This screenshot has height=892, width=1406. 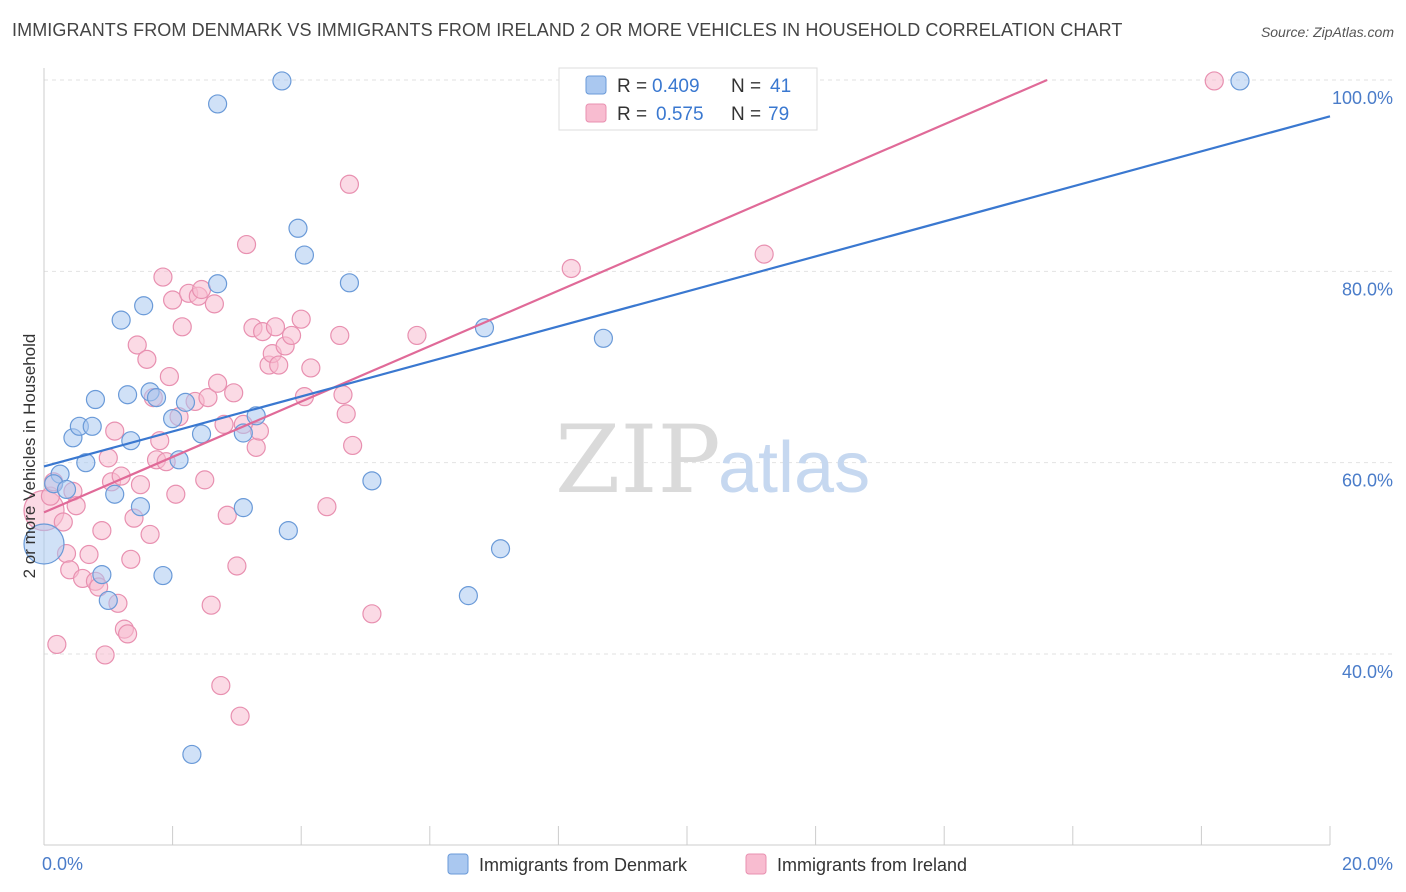 I want to click on legend-r-value-ireland: 0.575, so click(x=680, y=114).